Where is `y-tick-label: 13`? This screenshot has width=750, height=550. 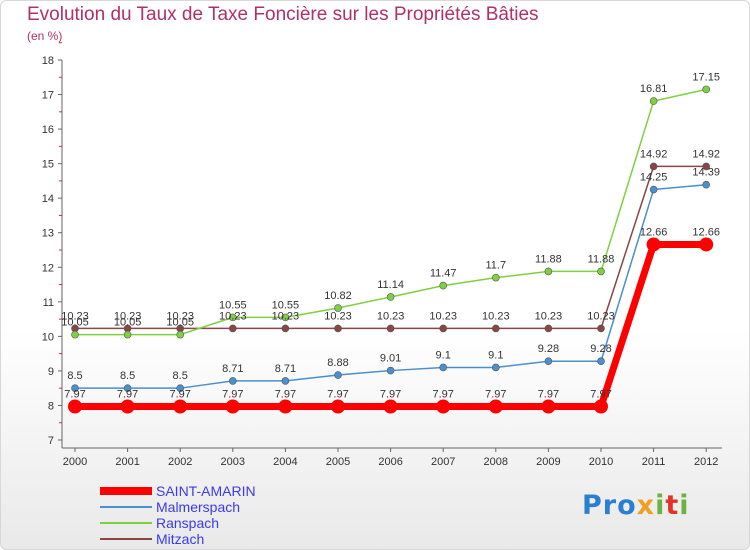
y-tick-label: 13 is located at coordinates (48, 234).